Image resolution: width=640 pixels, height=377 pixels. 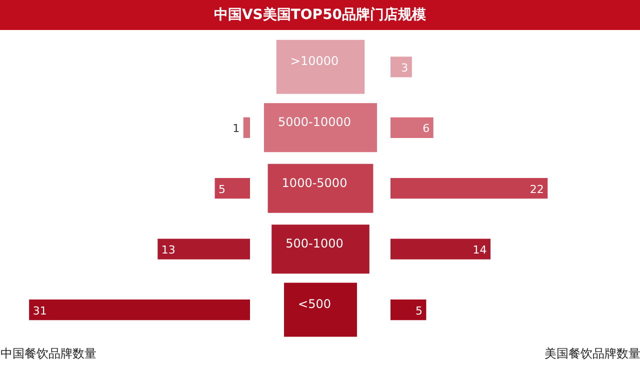 What do you see at coordinates (39, 311) in the screenshot?
I see `data-label: 31` at bounding box center [39, 311].